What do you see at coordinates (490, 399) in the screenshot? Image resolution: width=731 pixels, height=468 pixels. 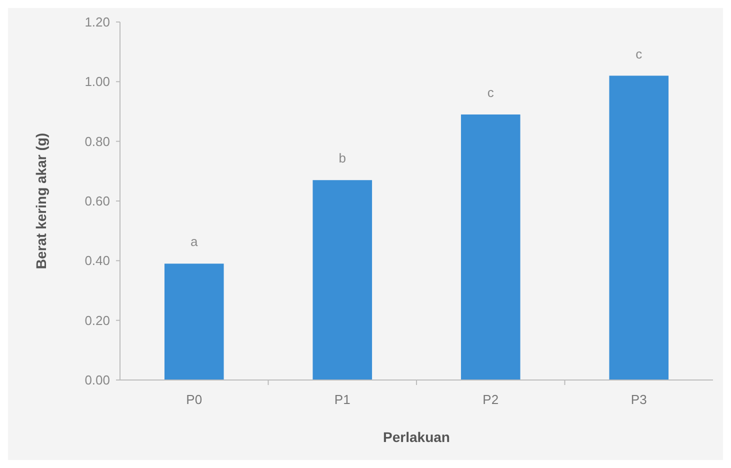 I see `x-tick-label: P2` at bounding box center [490, 399].